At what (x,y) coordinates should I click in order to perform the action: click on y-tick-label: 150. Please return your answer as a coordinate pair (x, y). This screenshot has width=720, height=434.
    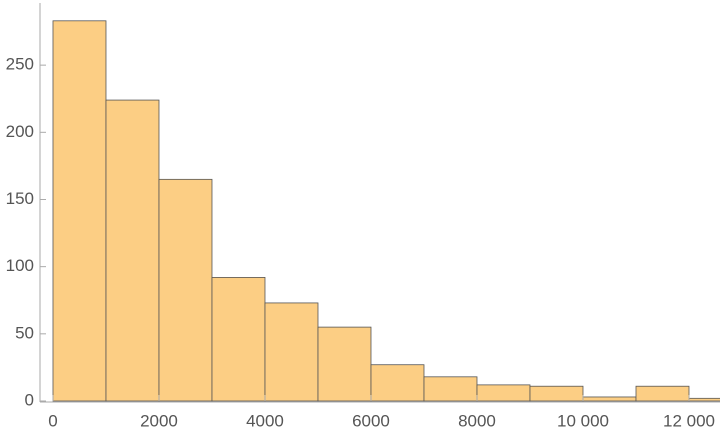
    Looking at the image, I should click on (20, 198).